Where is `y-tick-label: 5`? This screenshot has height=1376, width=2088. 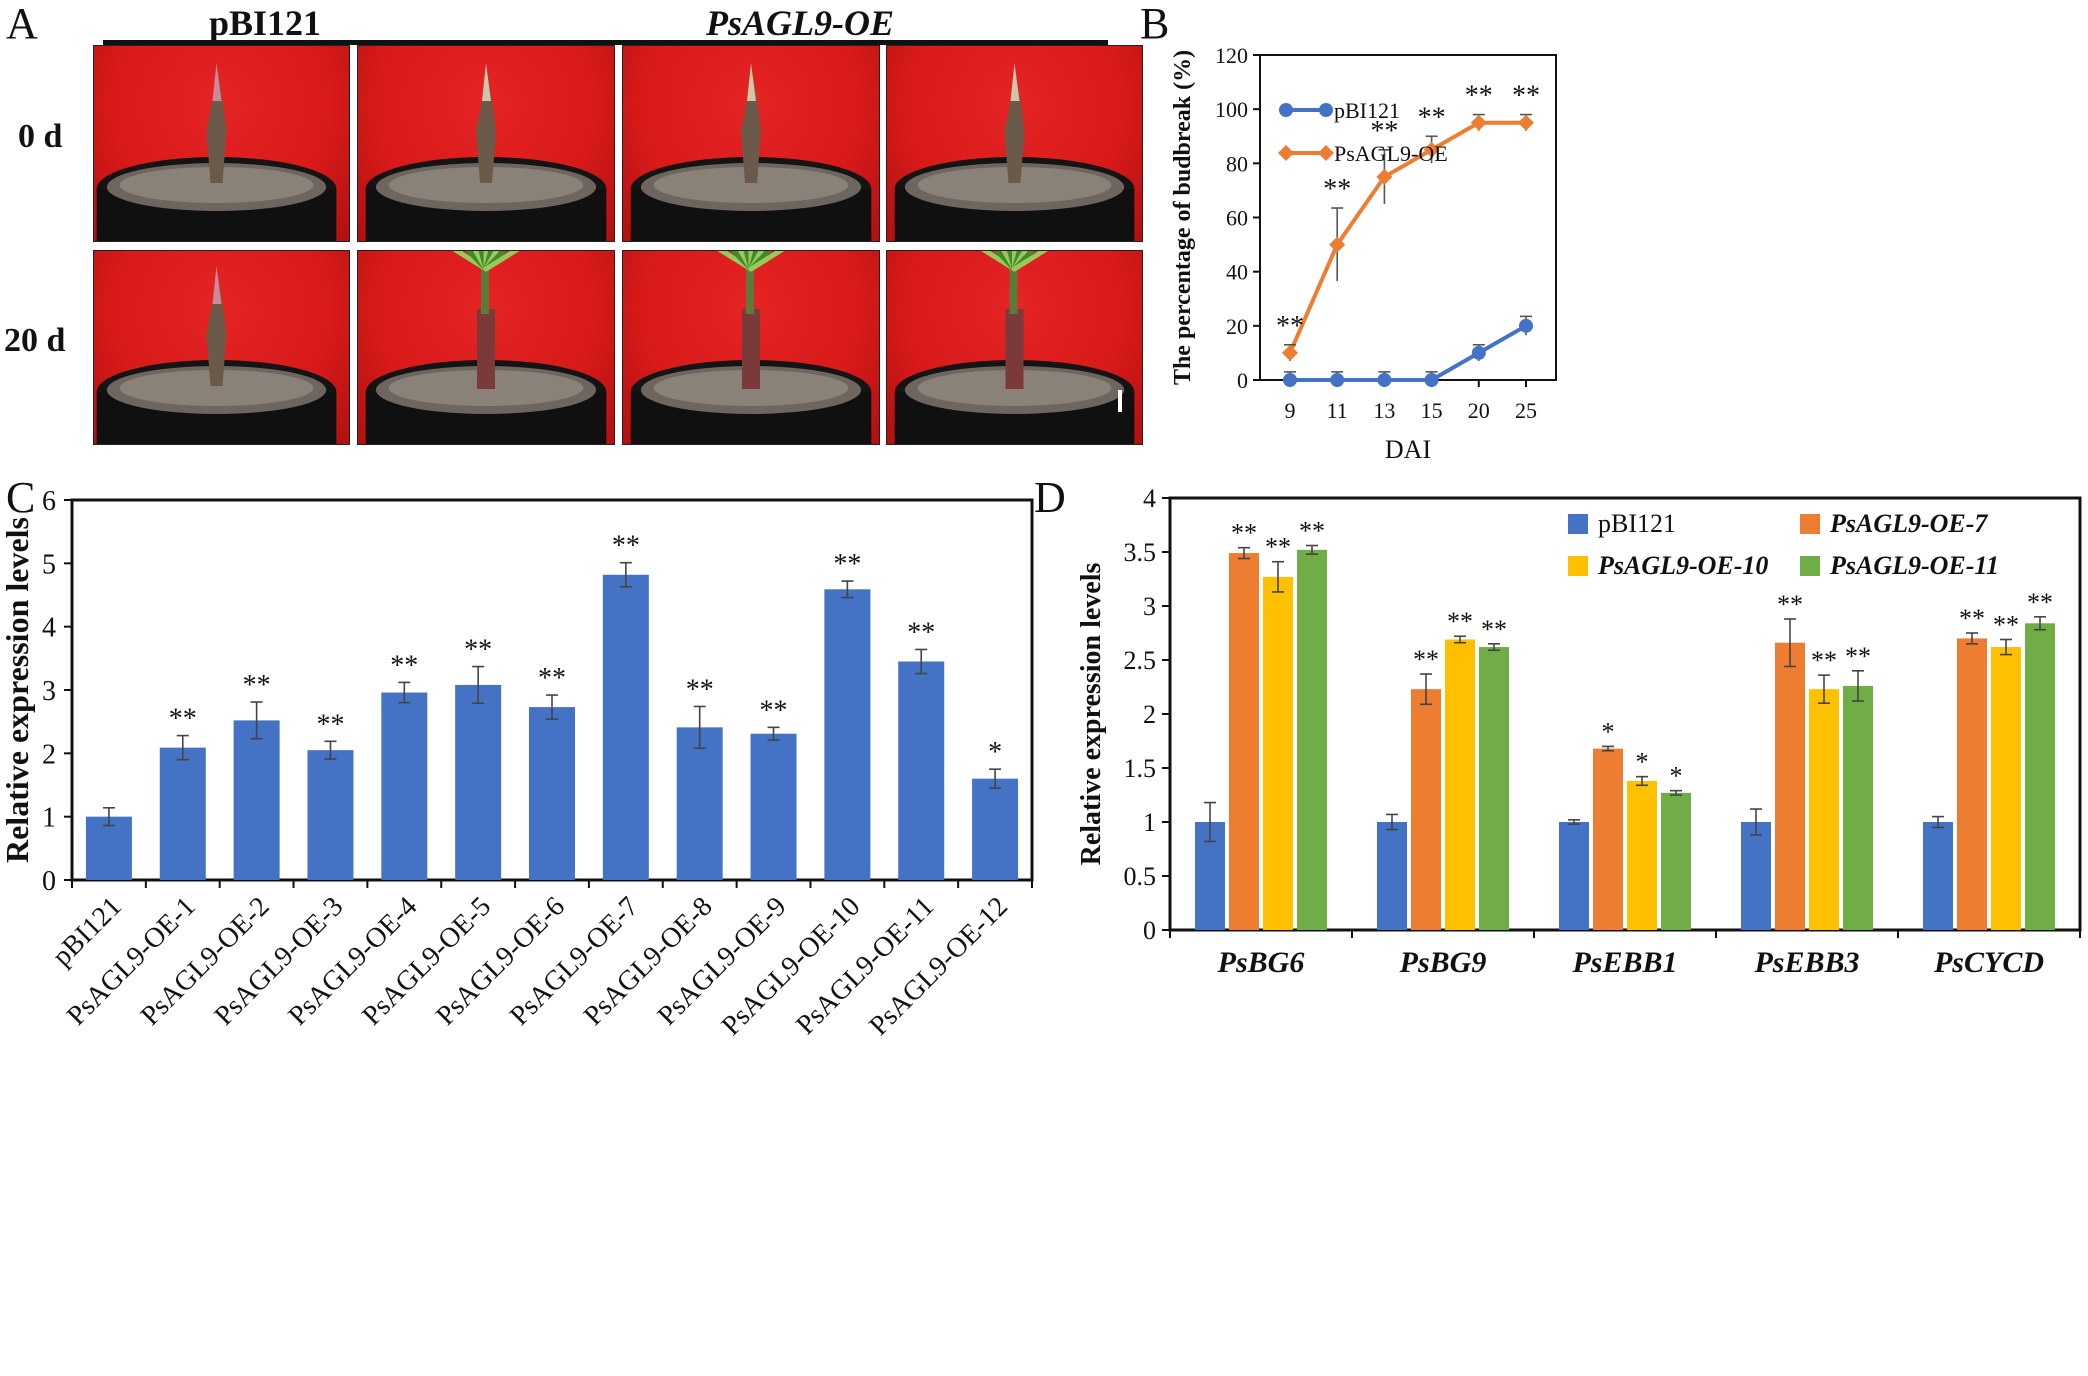
y-tick-label: 5 is located at coordinates (49, 564).